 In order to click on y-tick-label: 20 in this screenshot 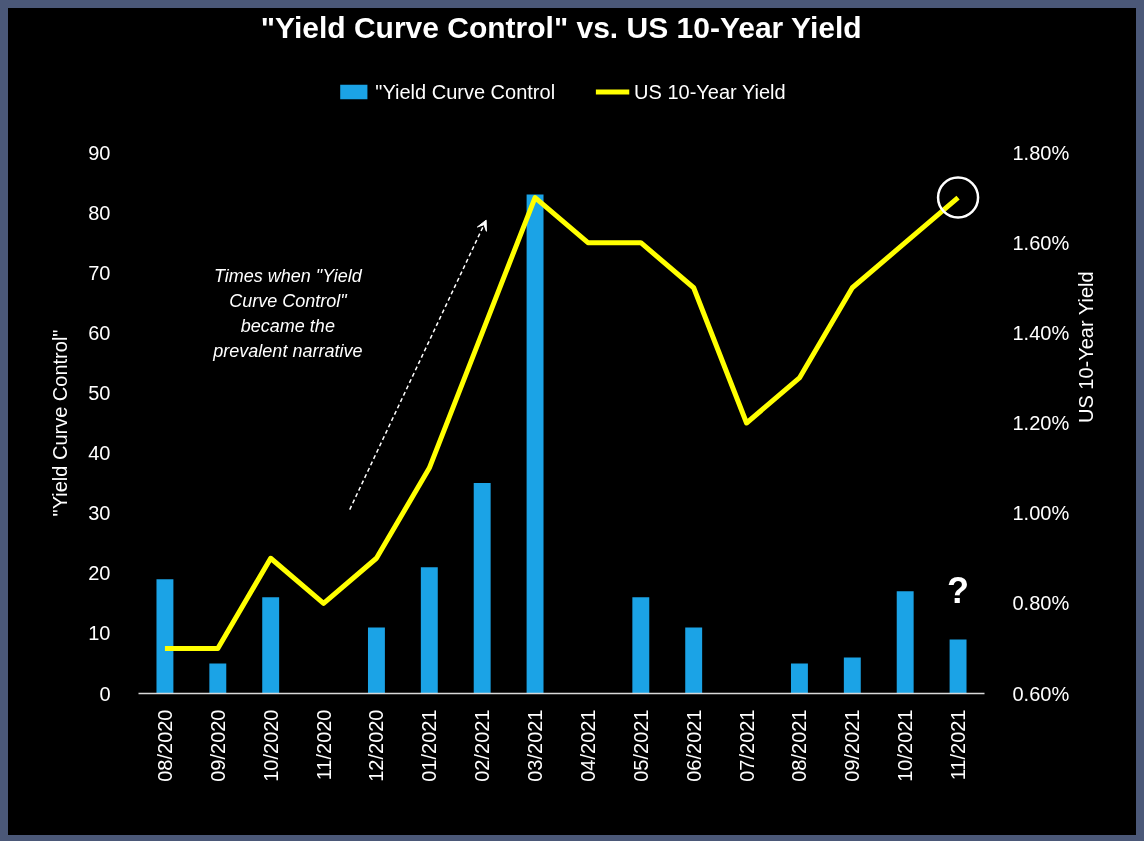, I will do `click(99, 573)`.